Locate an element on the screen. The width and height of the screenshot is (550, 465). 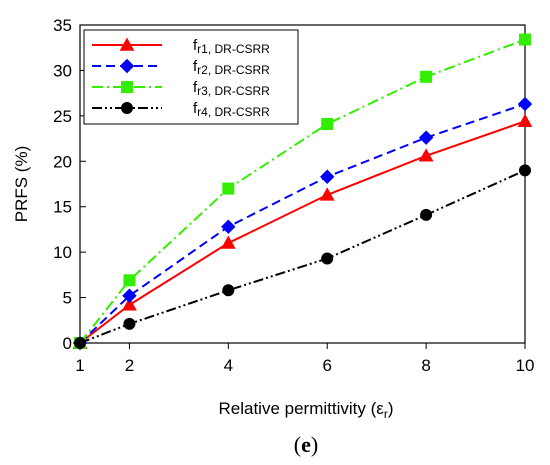
x-axis-title-text: Relative permittivity is located at coordinates (292, 408).